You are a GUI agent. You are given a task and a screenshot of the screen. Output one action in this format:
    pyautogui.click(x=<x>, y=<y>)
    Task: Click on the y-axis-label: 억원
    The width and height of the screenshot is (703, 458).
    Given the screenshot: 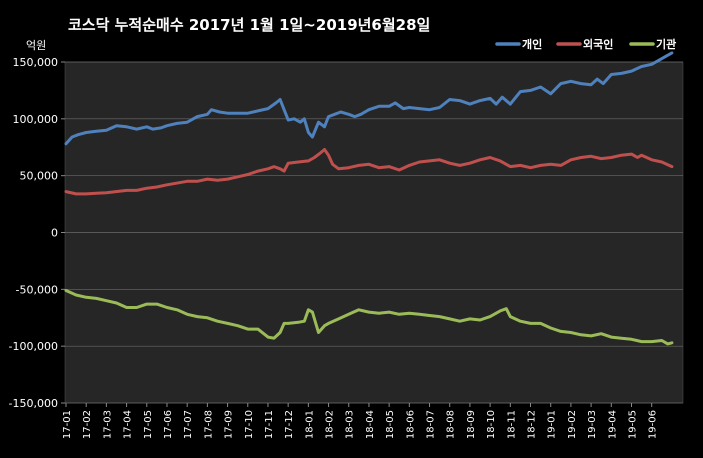 What is the action you would take?
    pyautogui.click(x=36, y=45)
    